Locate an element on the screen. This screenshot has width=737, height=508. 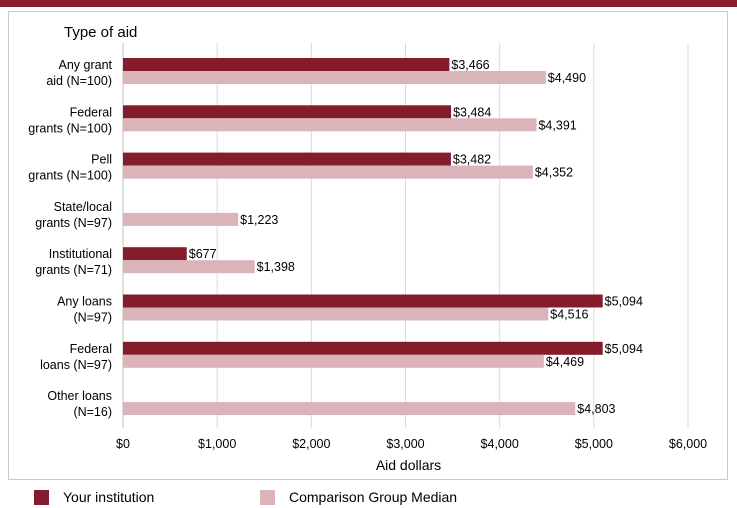
x-tick-label: $1,000 is located at coordinates (217, 444).